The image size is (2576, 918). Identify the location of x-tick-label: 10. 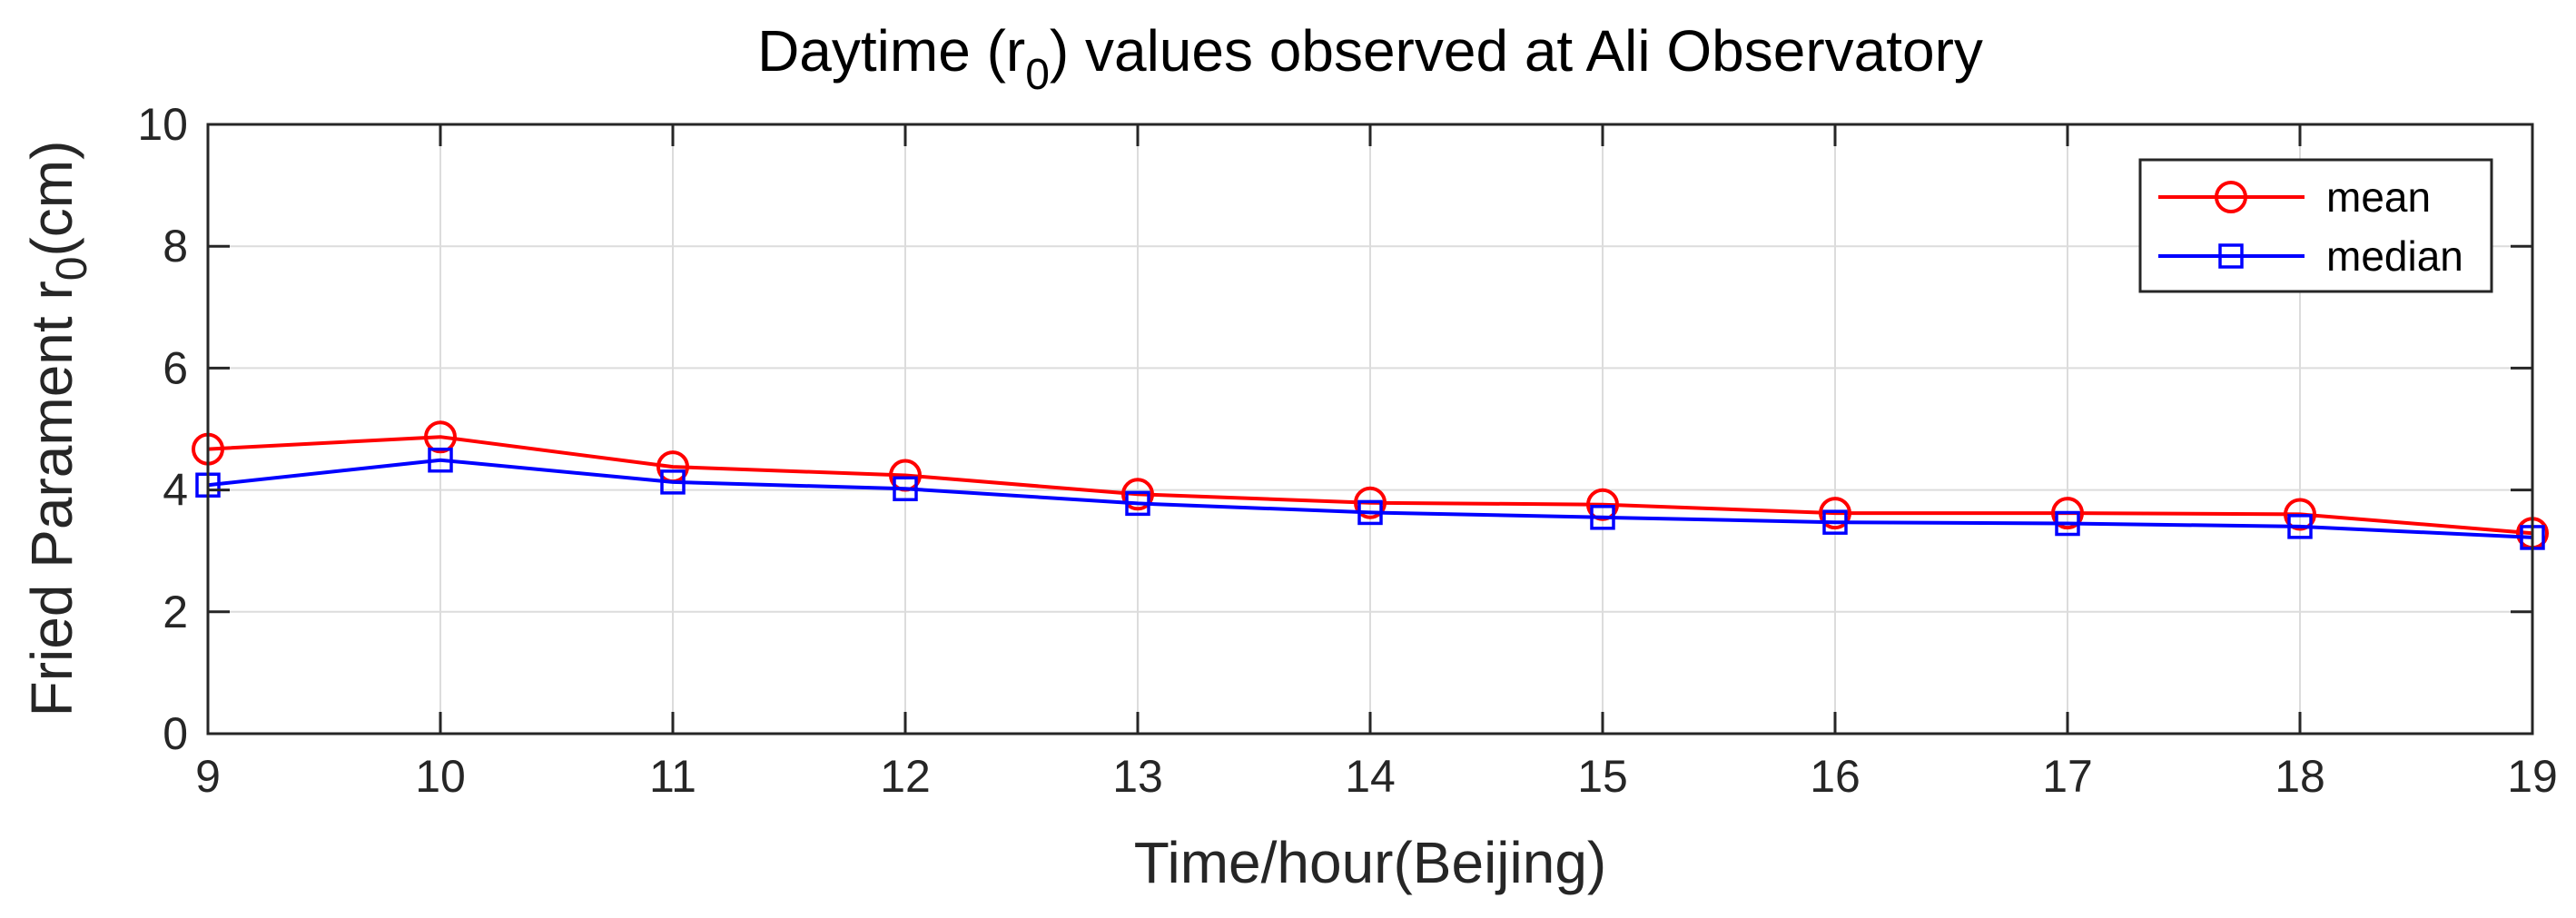
(440, 777).